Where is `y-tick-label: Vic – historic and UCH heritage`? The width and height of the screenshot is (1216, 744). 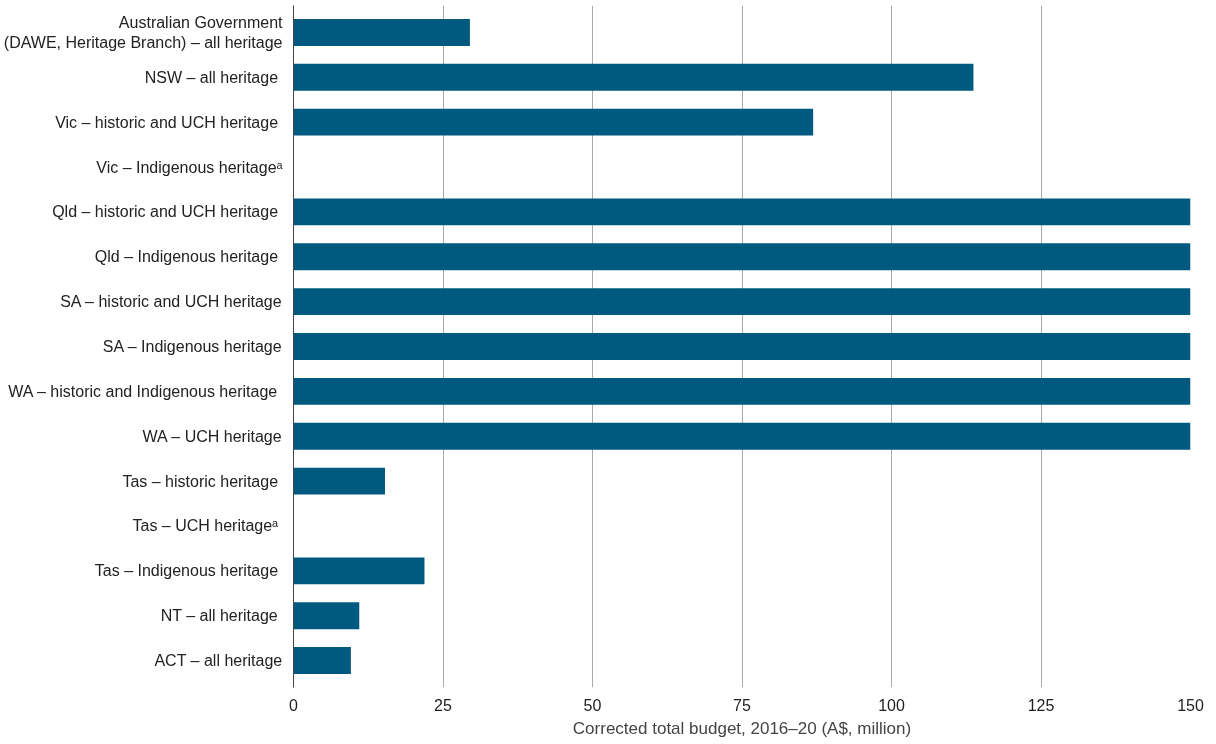
y-tick-label: Vic – historic and UCH heritage is located at coordinates (167, 122).